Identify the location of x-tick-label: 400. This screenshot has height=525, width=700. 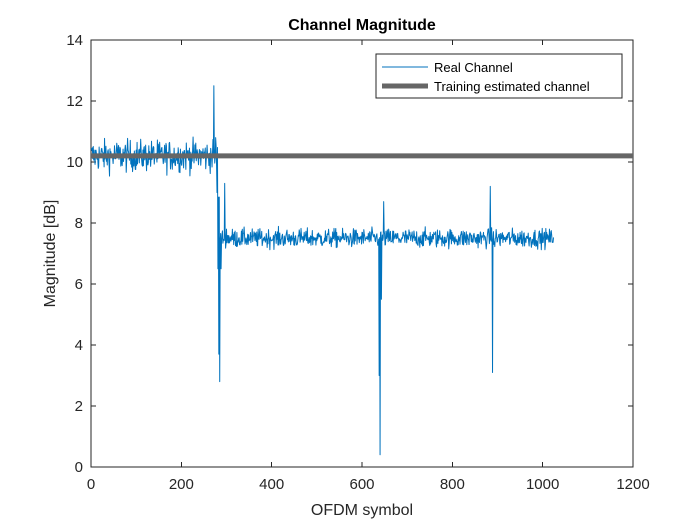
(271, 484).